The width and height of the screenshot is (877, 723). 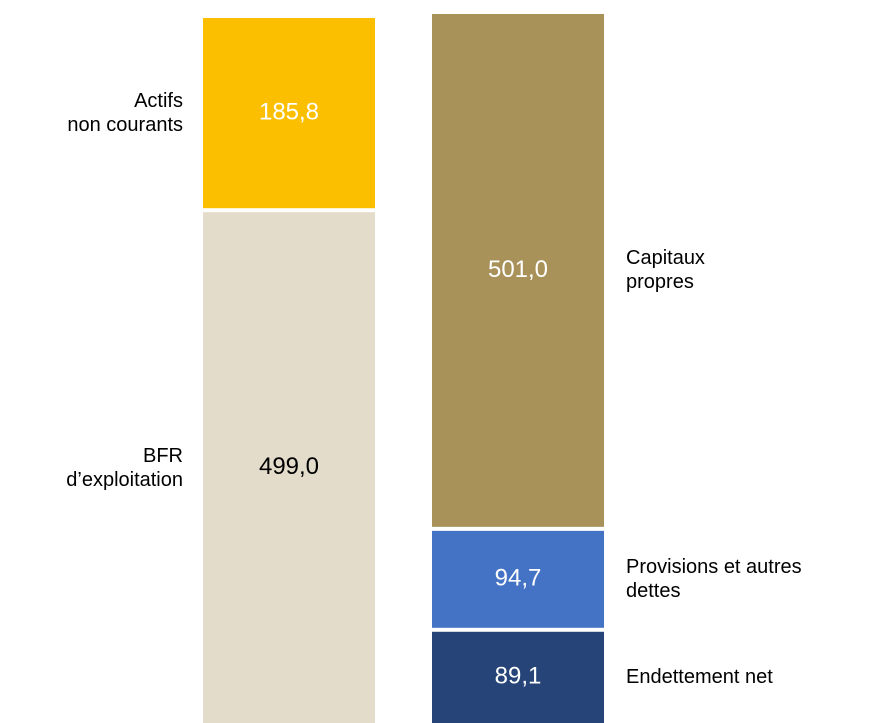 What do you see at coordinates (125, 113) in the screenshot?
I see `segment-label: Actifs non courants` at bounding box center [125, 113].